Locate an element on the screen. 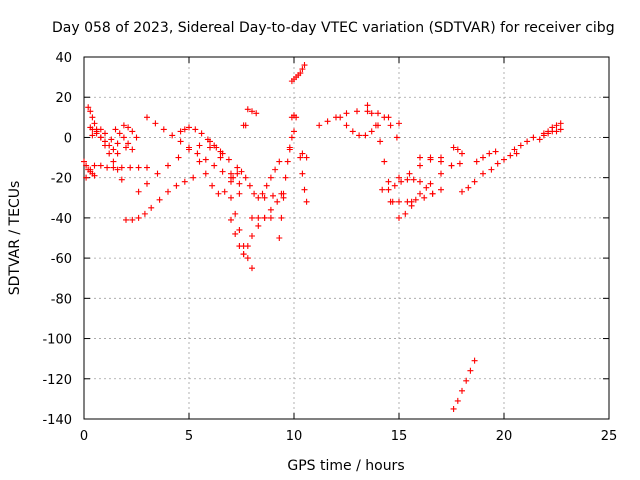  series-s32 is located at coordinates (407, 186).